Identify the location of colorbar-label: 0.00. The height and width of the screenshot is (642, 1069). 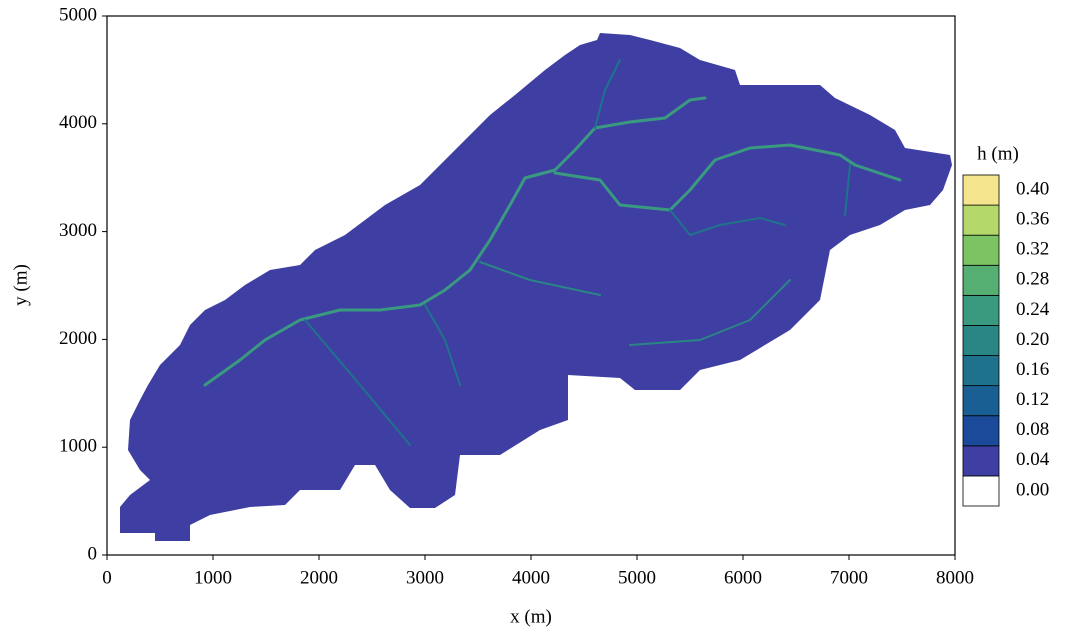
(1032, 489).